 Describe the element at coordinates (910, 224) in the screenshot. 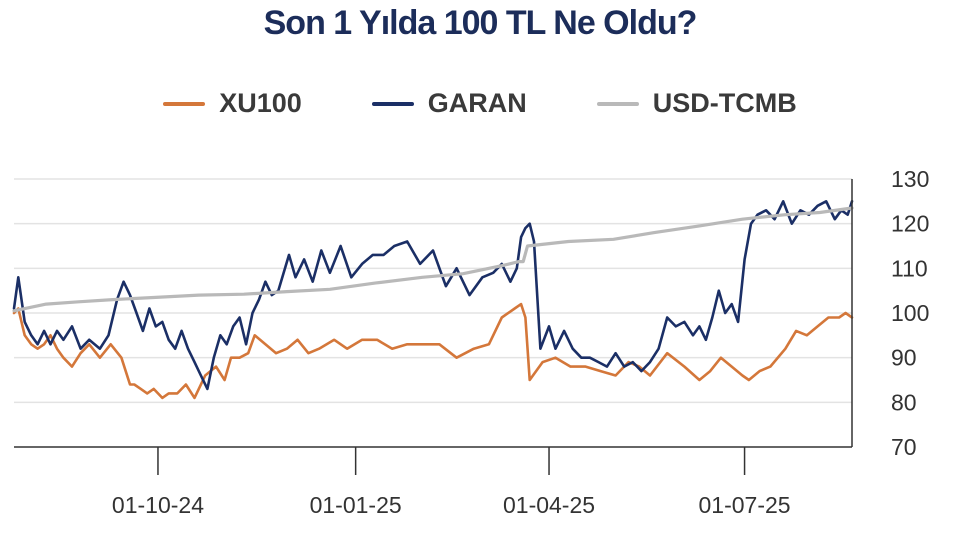

I see `y-tick-label-120: 120` at that location.